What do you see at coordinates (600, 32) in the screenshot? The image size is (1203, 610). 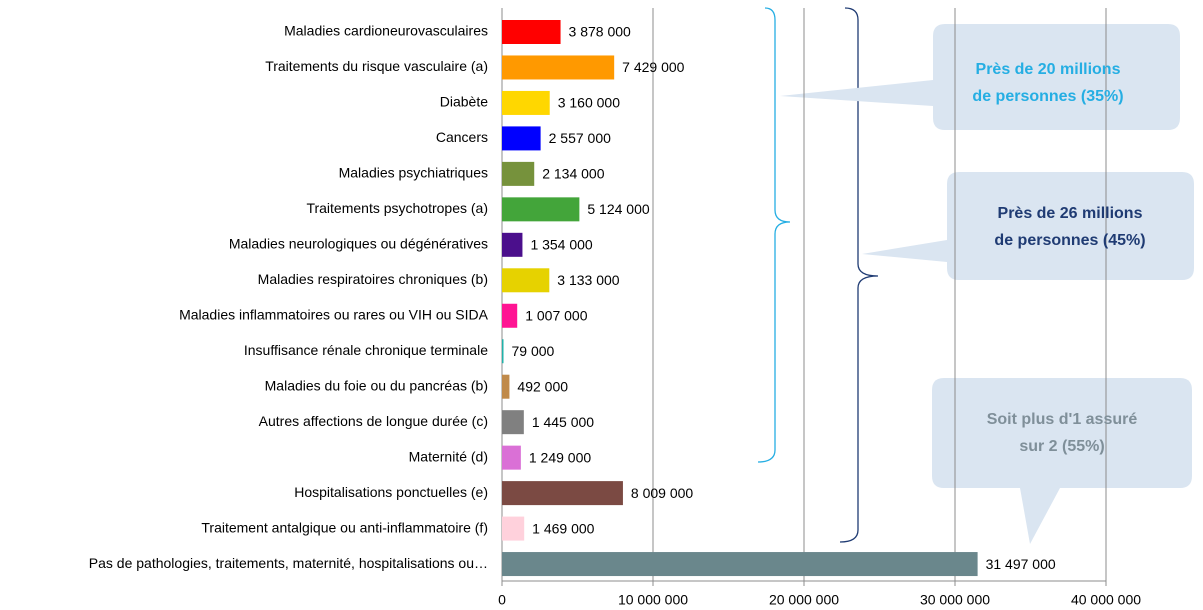 I see `data-label: 3 878 000` at bounding box center [600, 32].